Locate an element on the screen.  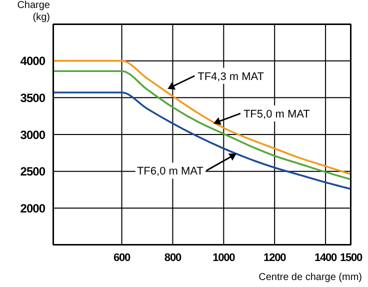
x-tick-label: 800 is located at coordinates (173, 258).